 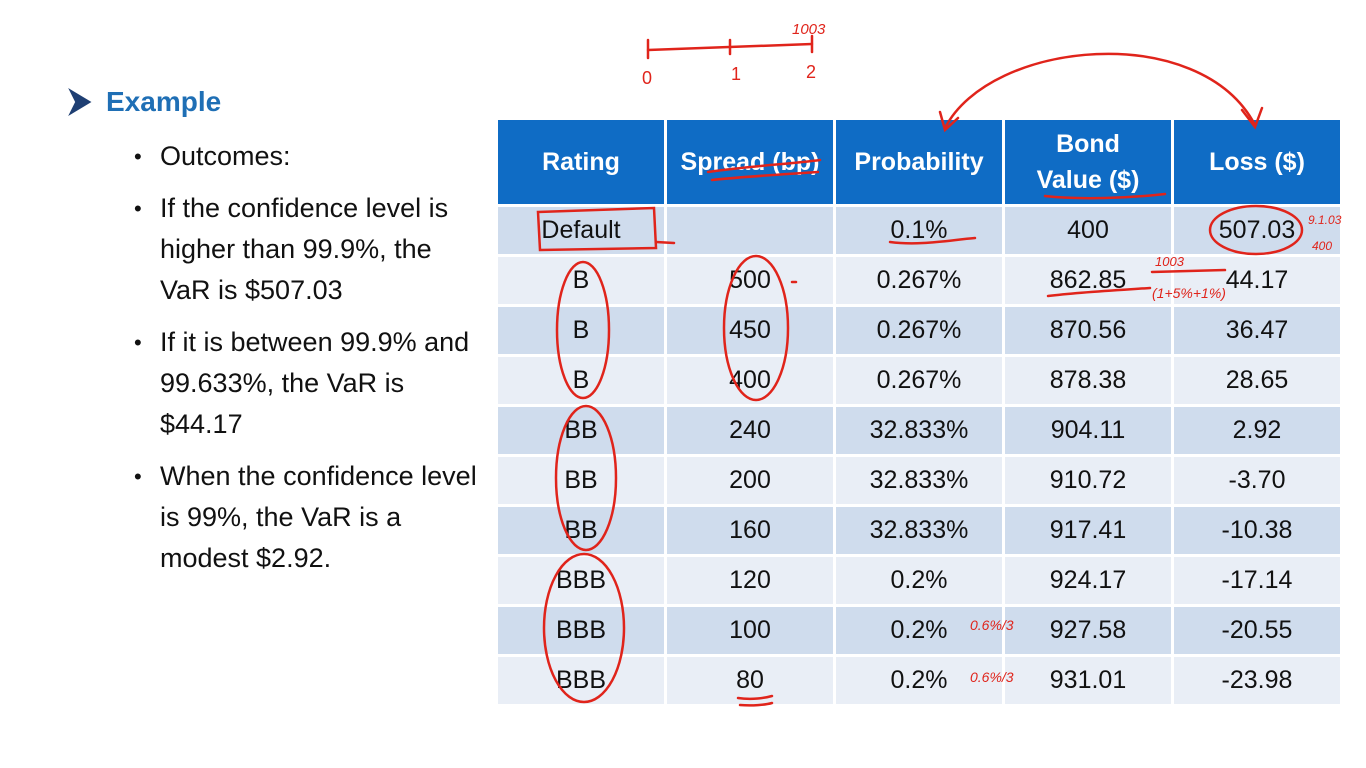 What do you see at coordinates (750, 163) in the screenshot?
I see `header-spread: Spread (bp)` at bounding box center [750, 163].